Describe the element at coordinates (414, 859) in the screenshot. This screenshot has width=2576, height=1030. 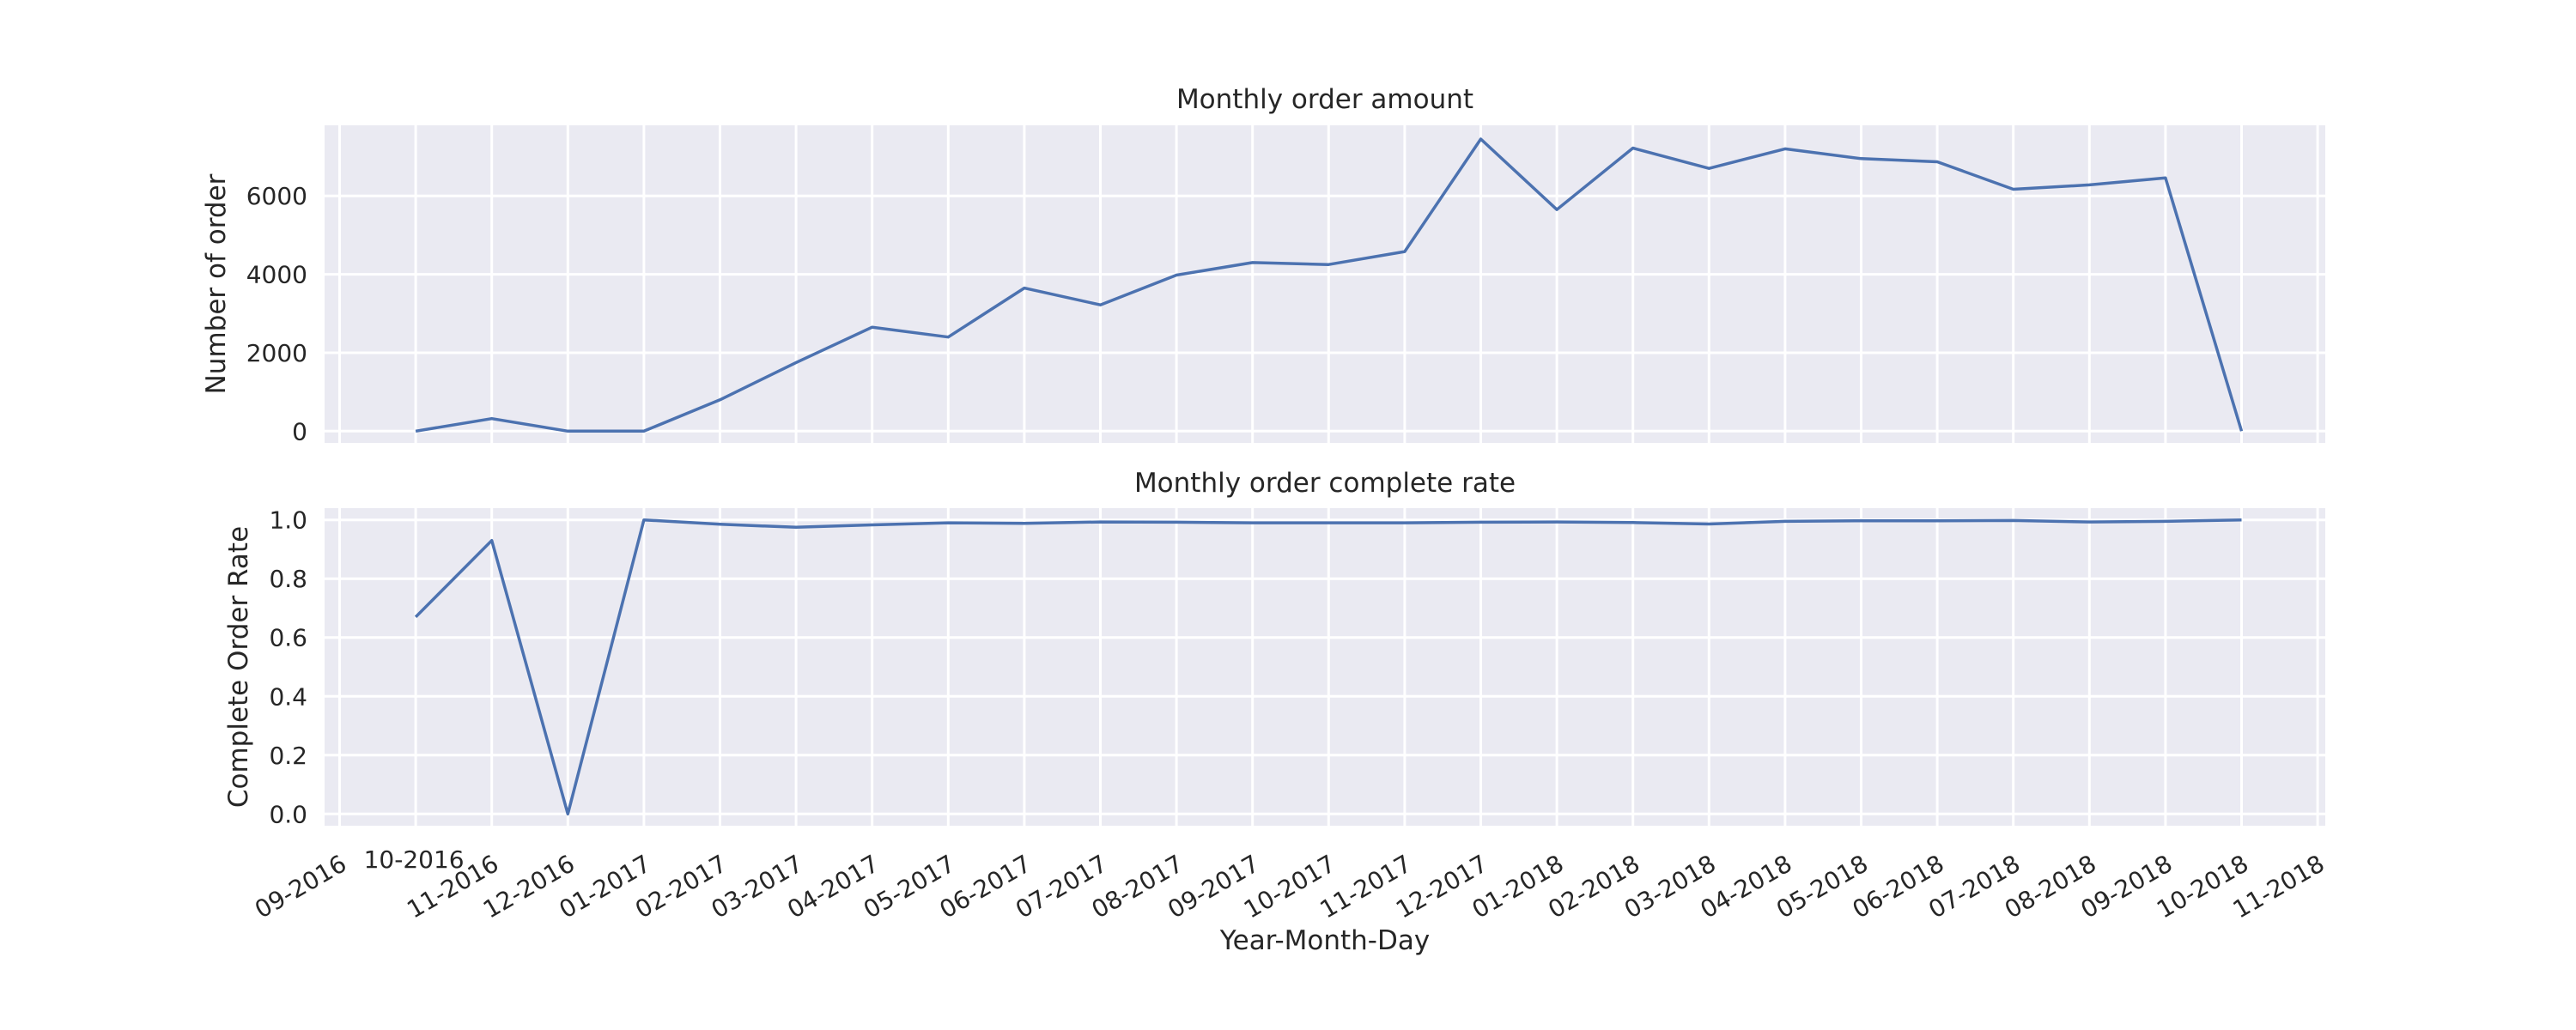
I see `x-tick-label: 10-2016` at that location.